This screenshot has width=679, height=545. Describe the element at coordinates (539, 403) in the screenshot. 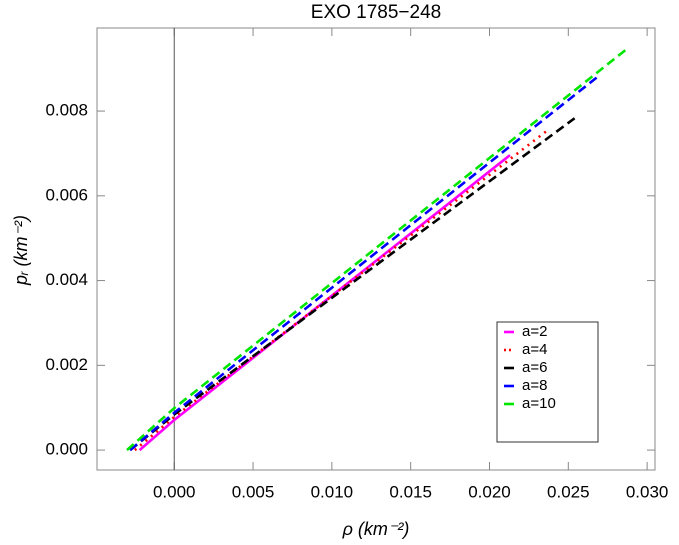

I see `legend-label: a=10` at that location.